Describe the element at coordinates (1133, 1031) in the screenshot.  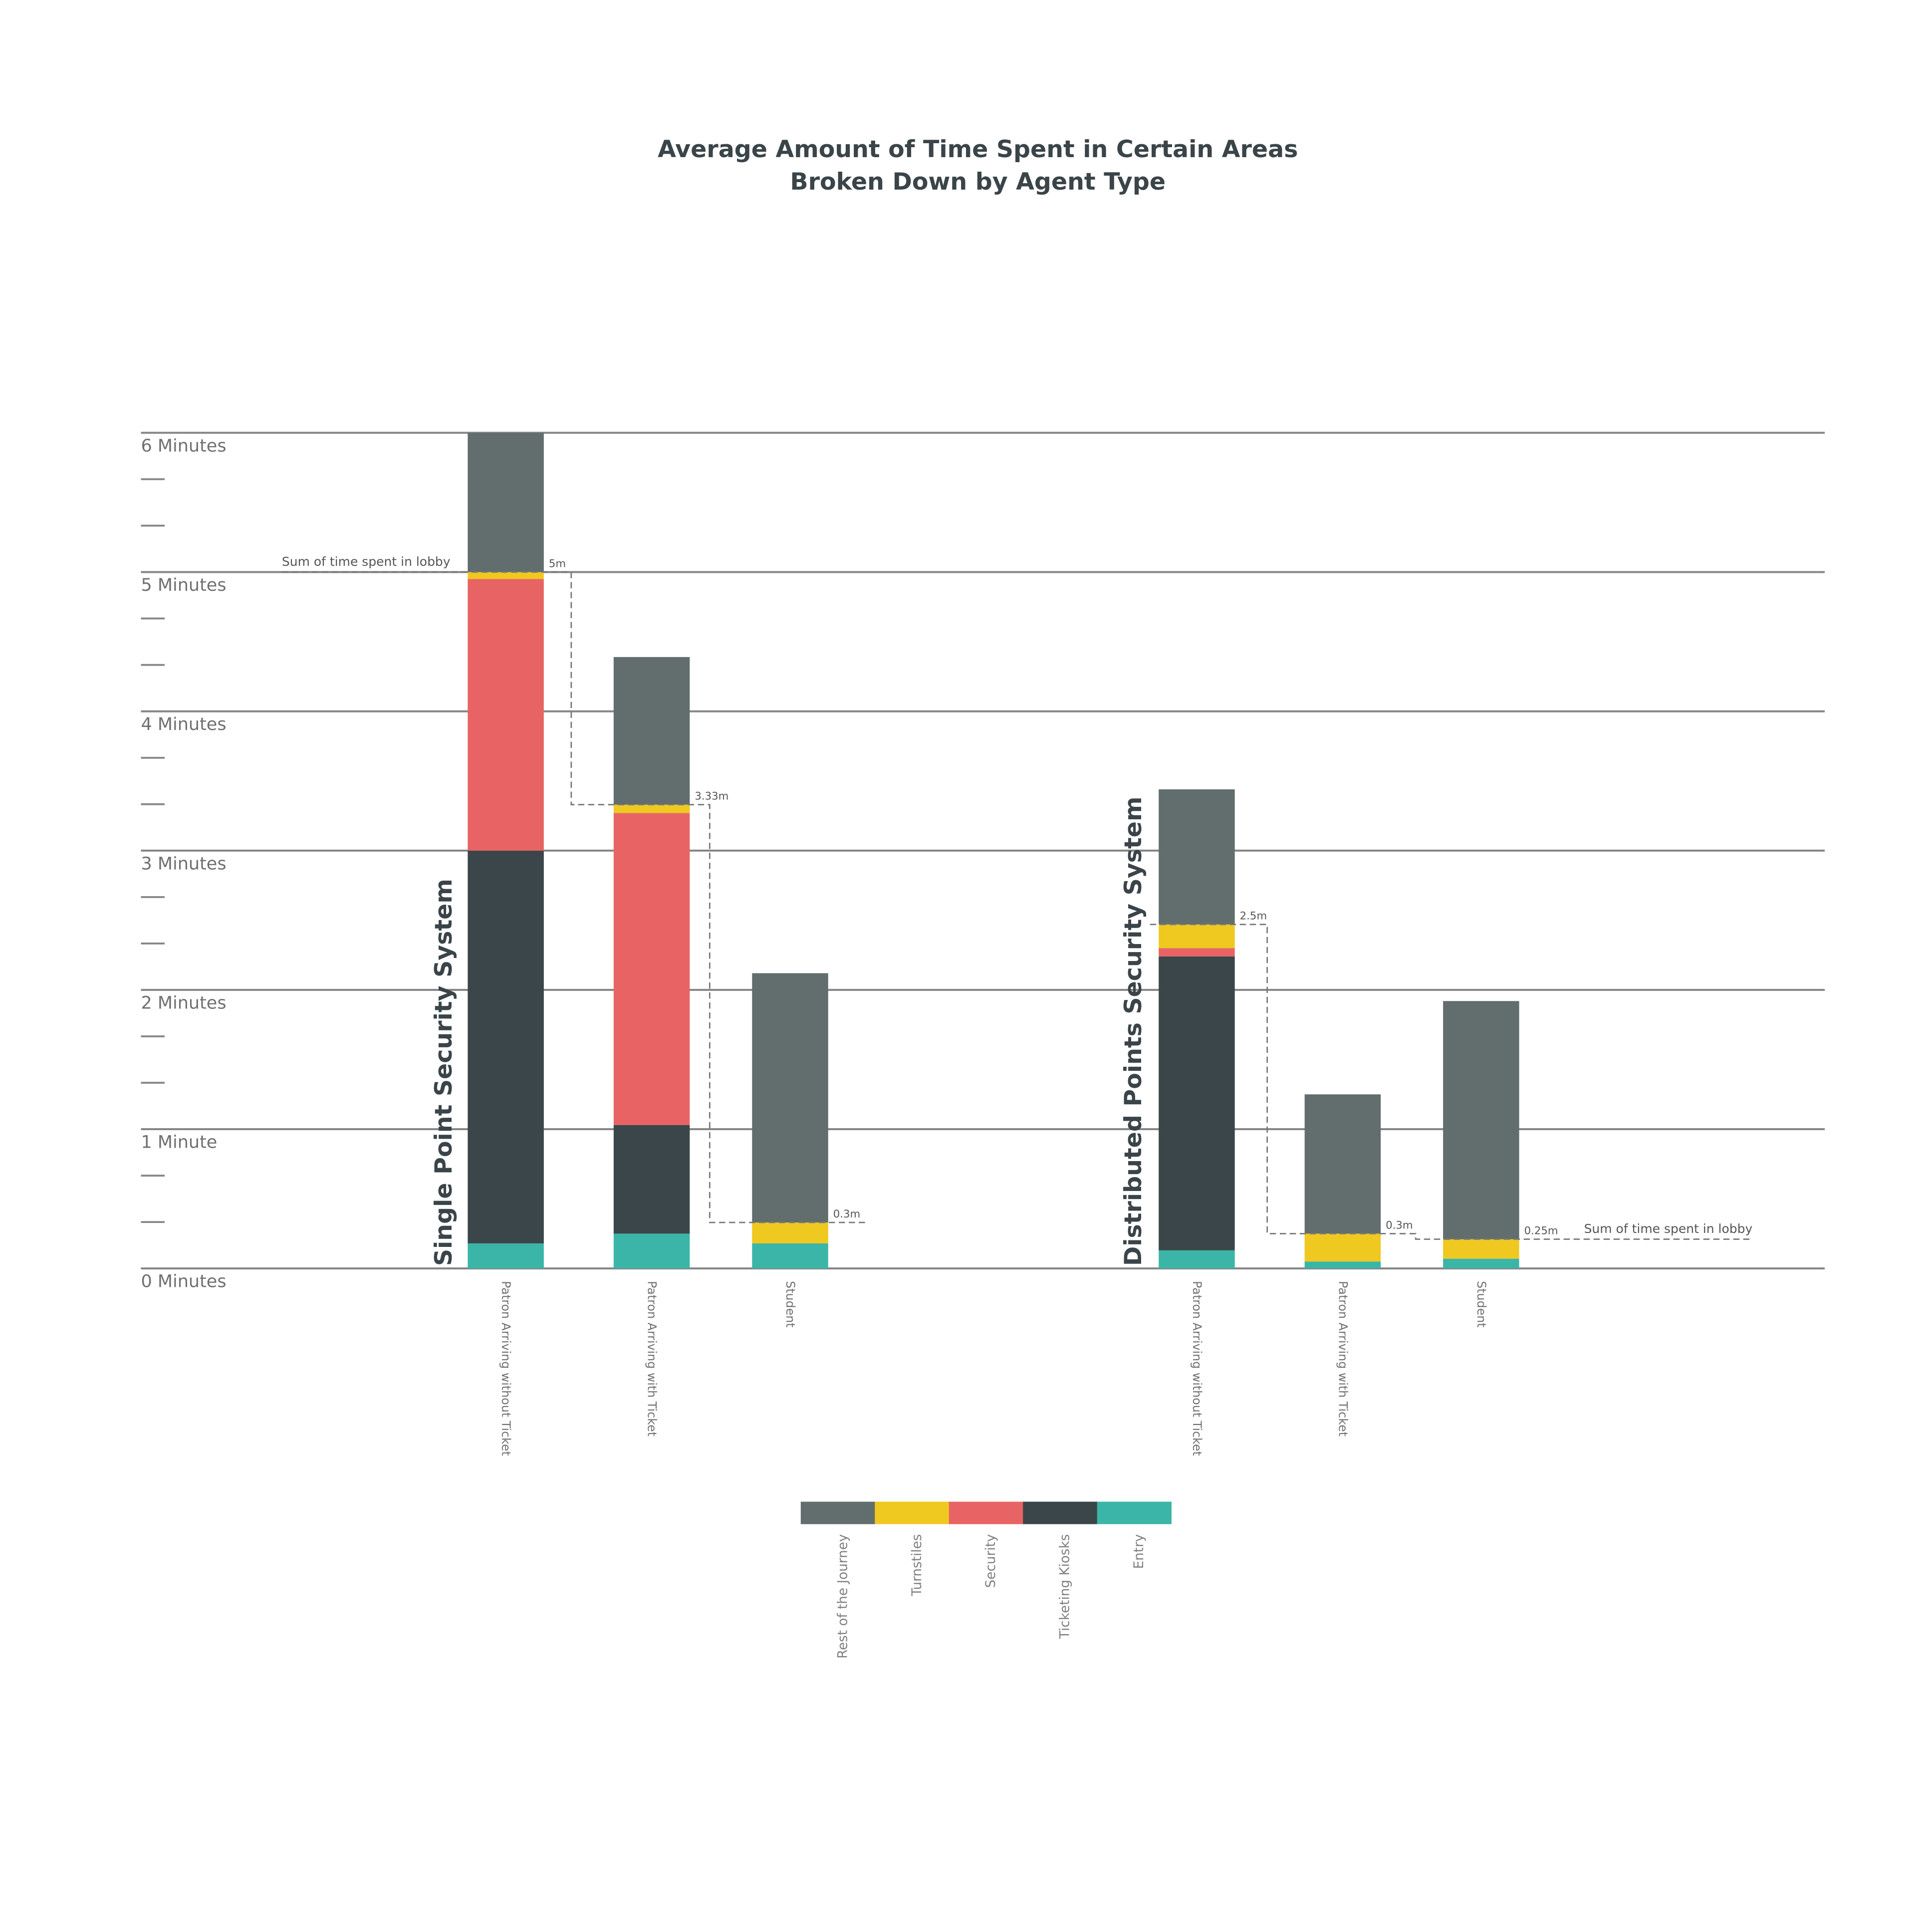
I see `group-label: Distributed Points Security System` at that location.